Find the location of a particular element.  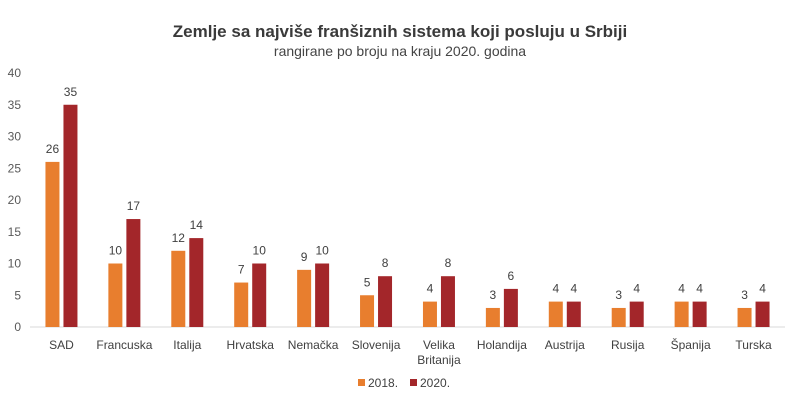

data-label: 26 is located at coordinates (53, 149).